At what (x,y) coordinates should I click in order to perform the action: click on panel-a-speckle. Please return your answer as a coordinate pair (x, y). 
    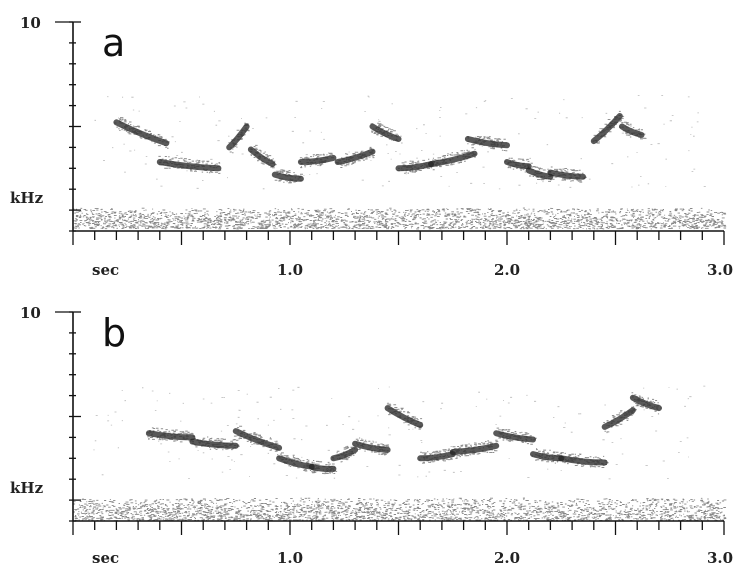
    Looking at the image, I should click on (400, 141).